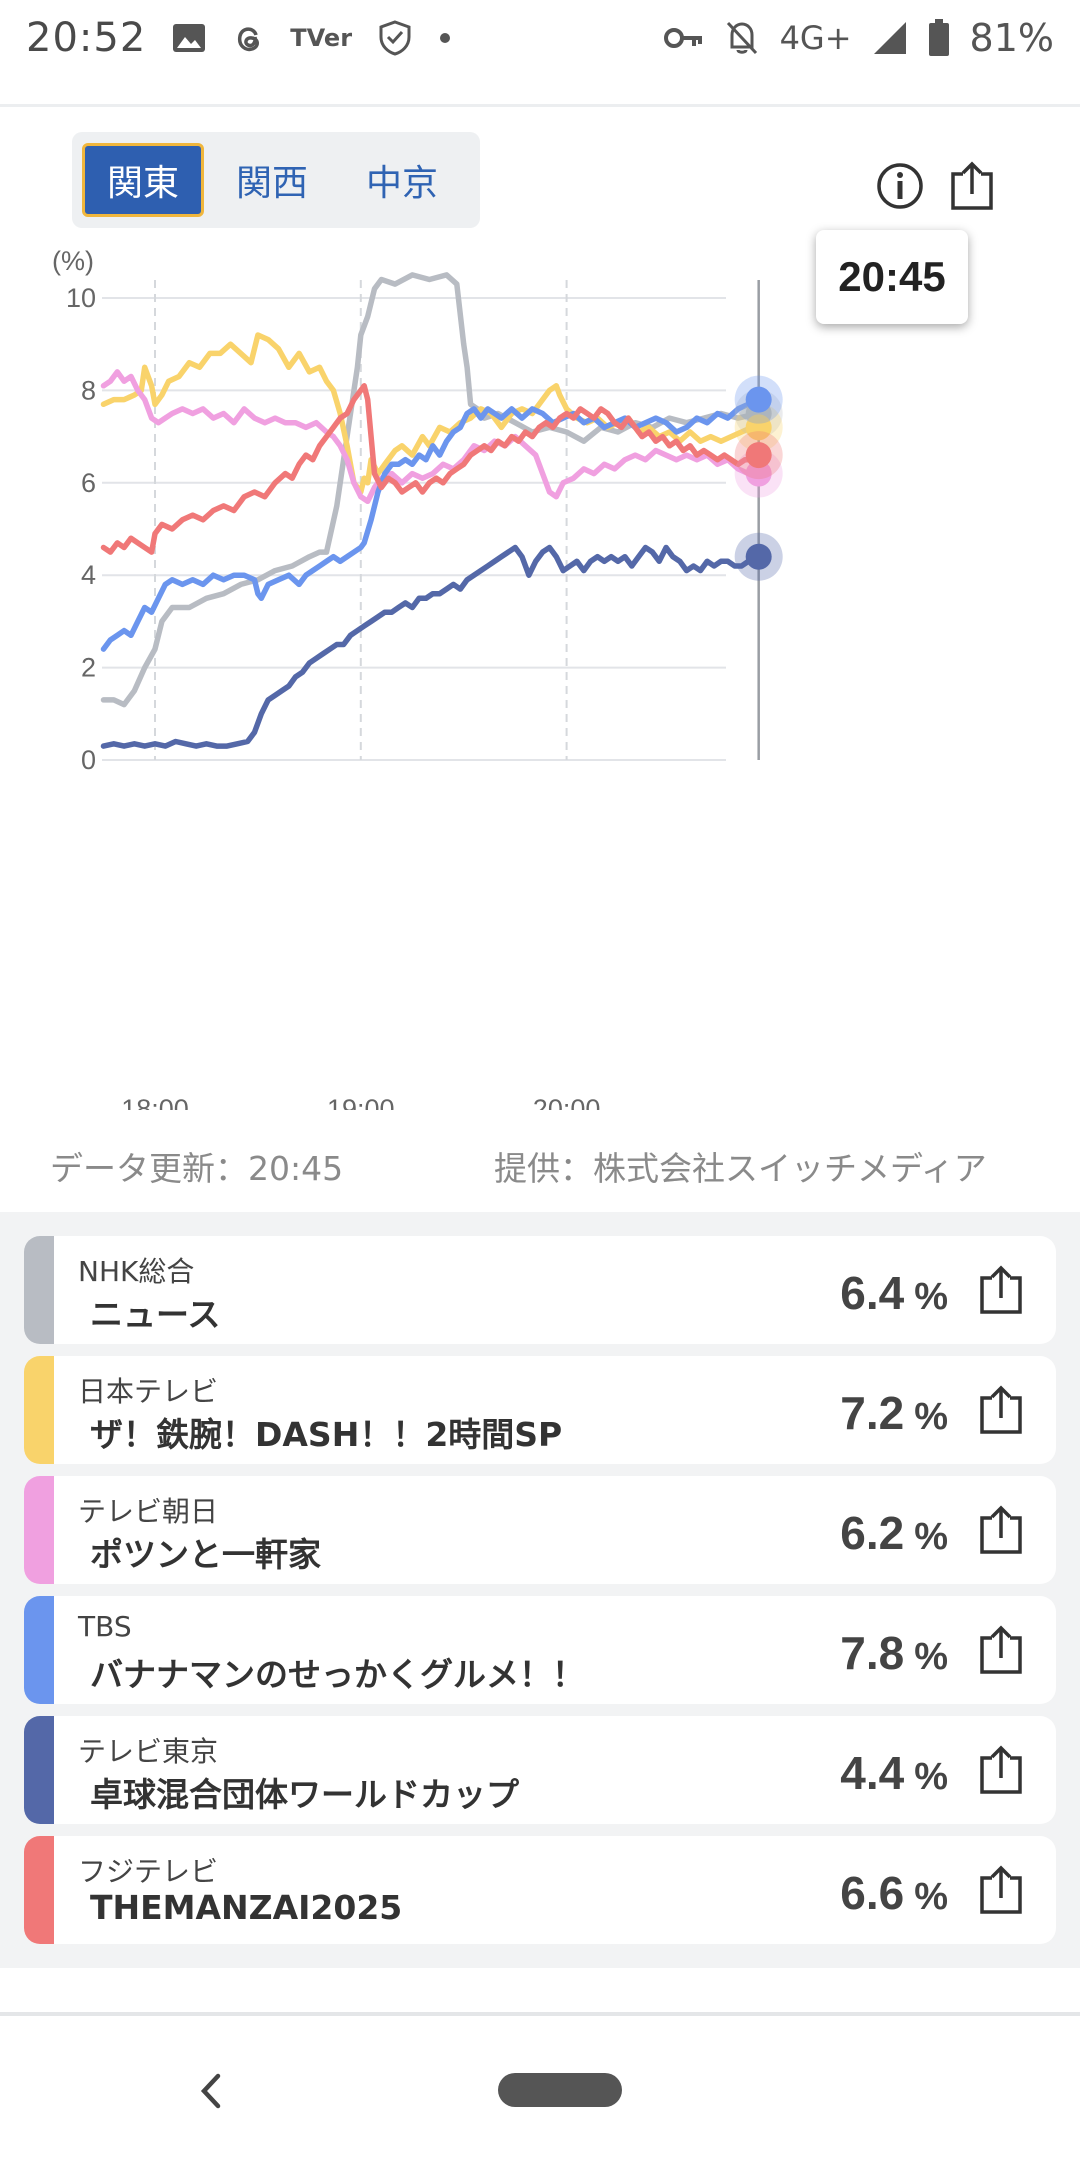  What do you see at coordinates (567, 1102) in the screenshot?
I see `x-tick-label: 20:00` at bounding box center [567, 1102].